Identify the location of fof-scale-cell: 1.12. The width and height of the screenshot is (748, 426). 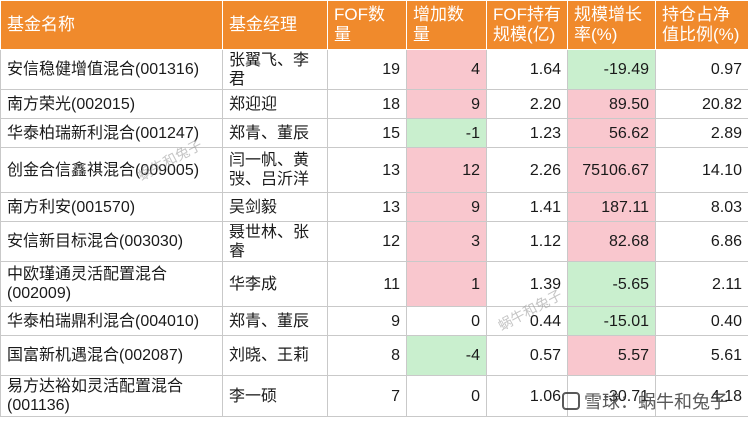
(527, 241).